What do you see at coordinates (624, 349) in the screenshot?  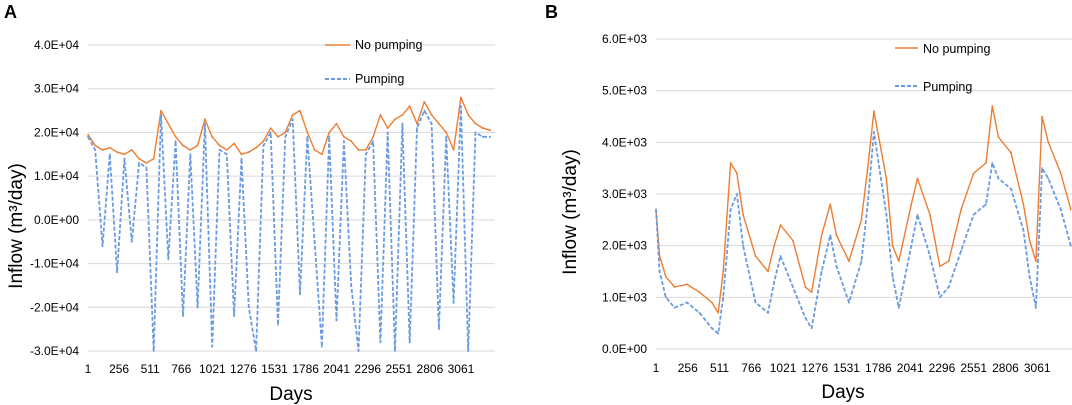 I see `b-y-tick-label: 0.0E+00` at bounding box center [624, 349].